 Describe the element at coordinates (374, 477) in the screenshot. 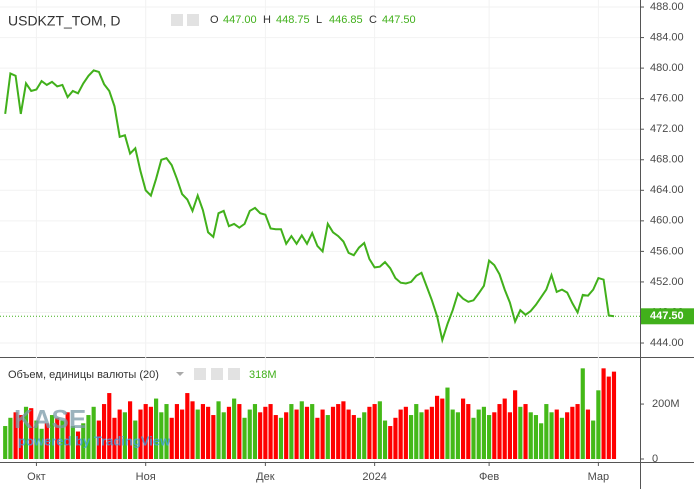

I see `x-tick-label: 2024` at that location.